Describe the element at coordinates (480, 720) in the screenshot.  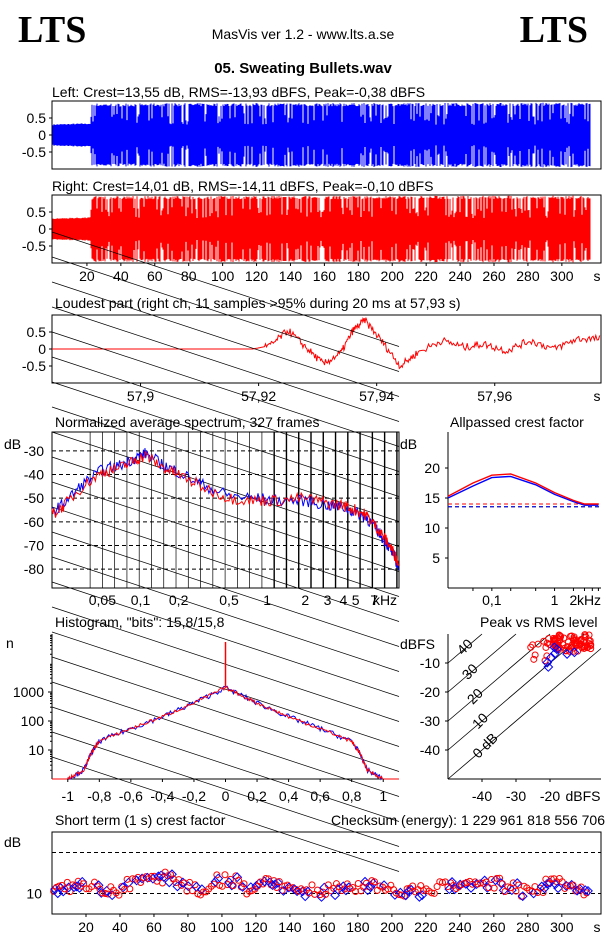
I see `peakrms-crest-label-10: 10` at that location.